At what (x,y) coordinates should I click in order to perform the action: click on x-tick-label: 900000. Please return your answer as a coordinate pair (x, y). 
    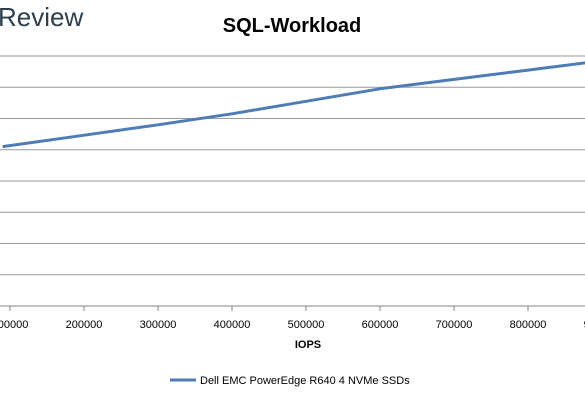
    Looking at the image, I should click on (584, 325).